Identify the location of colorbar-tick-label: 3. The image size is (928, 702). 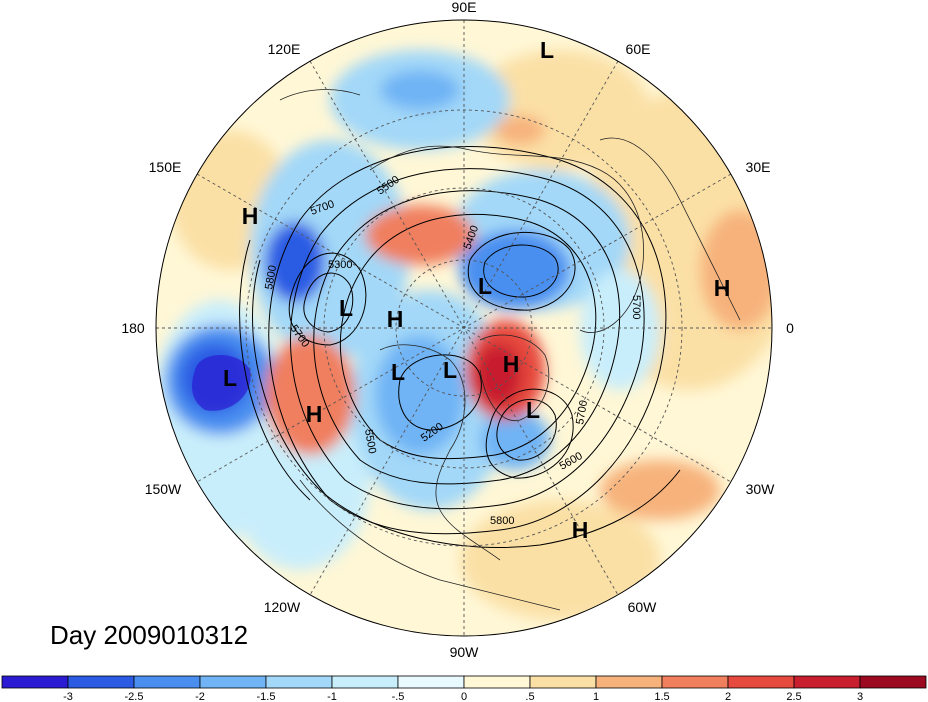
(860, 696).